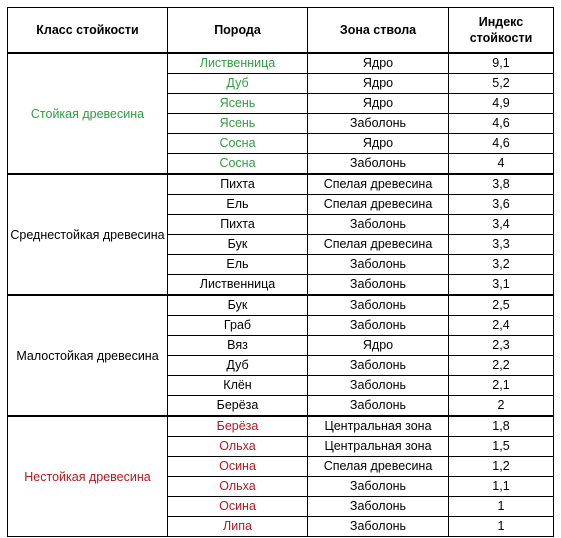  I want to click on header-index-label: Индекс стойкости, so click(501, 30).